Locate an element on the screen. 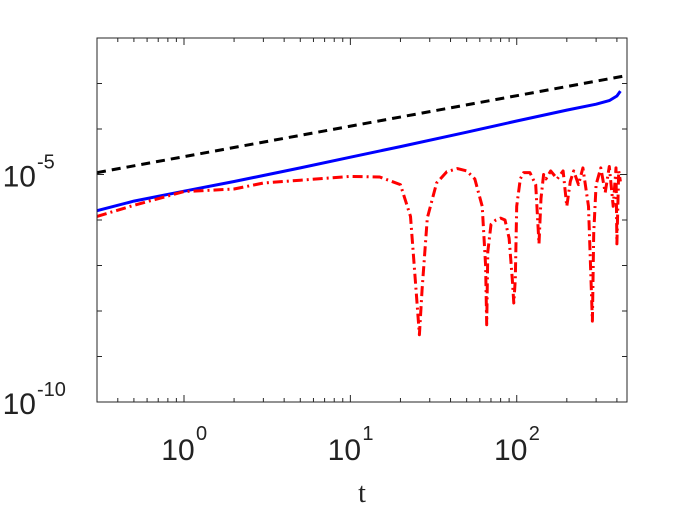 This screenshot has height=519, width=692. x-tick-exponent: 1 is located at coordinates (367, 434).